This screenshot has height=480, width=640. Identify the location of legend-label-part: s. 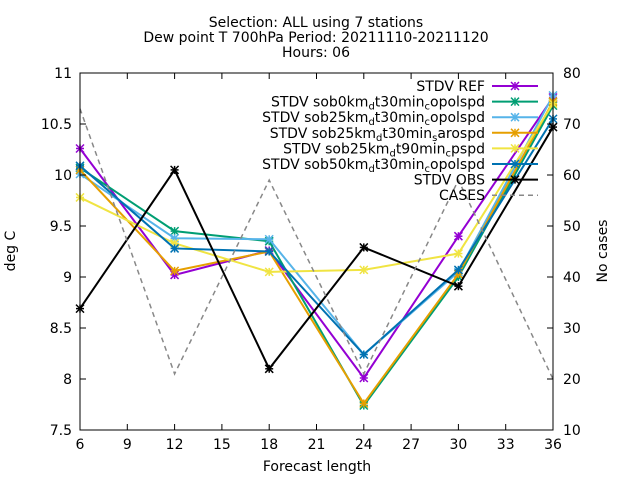
(434, 138).